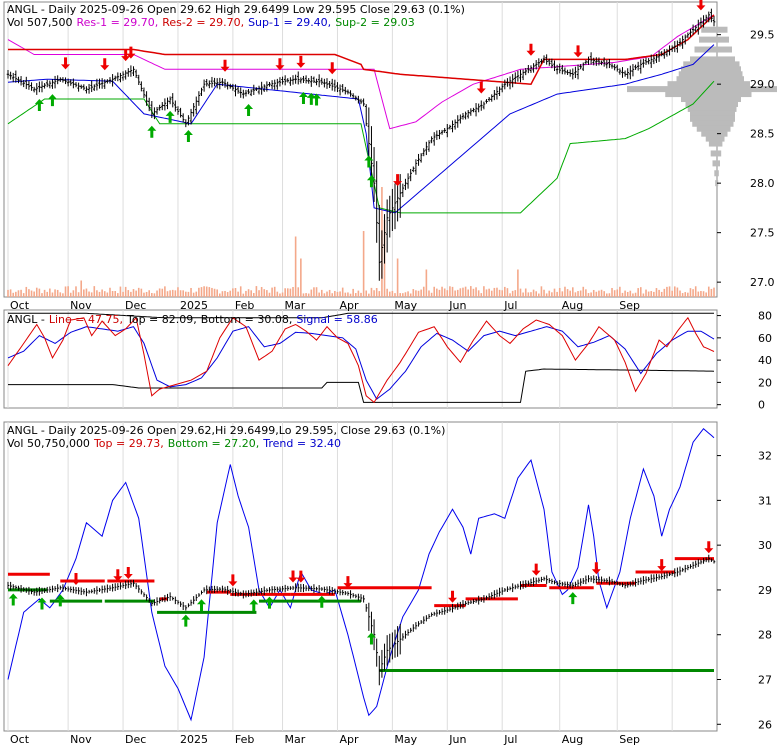 The image size is (780, 745). What do you see at coordinates (81, 739) in the screenshot?
I see `trend-x-tick-label: Nov` at bounding box center [81, 739].